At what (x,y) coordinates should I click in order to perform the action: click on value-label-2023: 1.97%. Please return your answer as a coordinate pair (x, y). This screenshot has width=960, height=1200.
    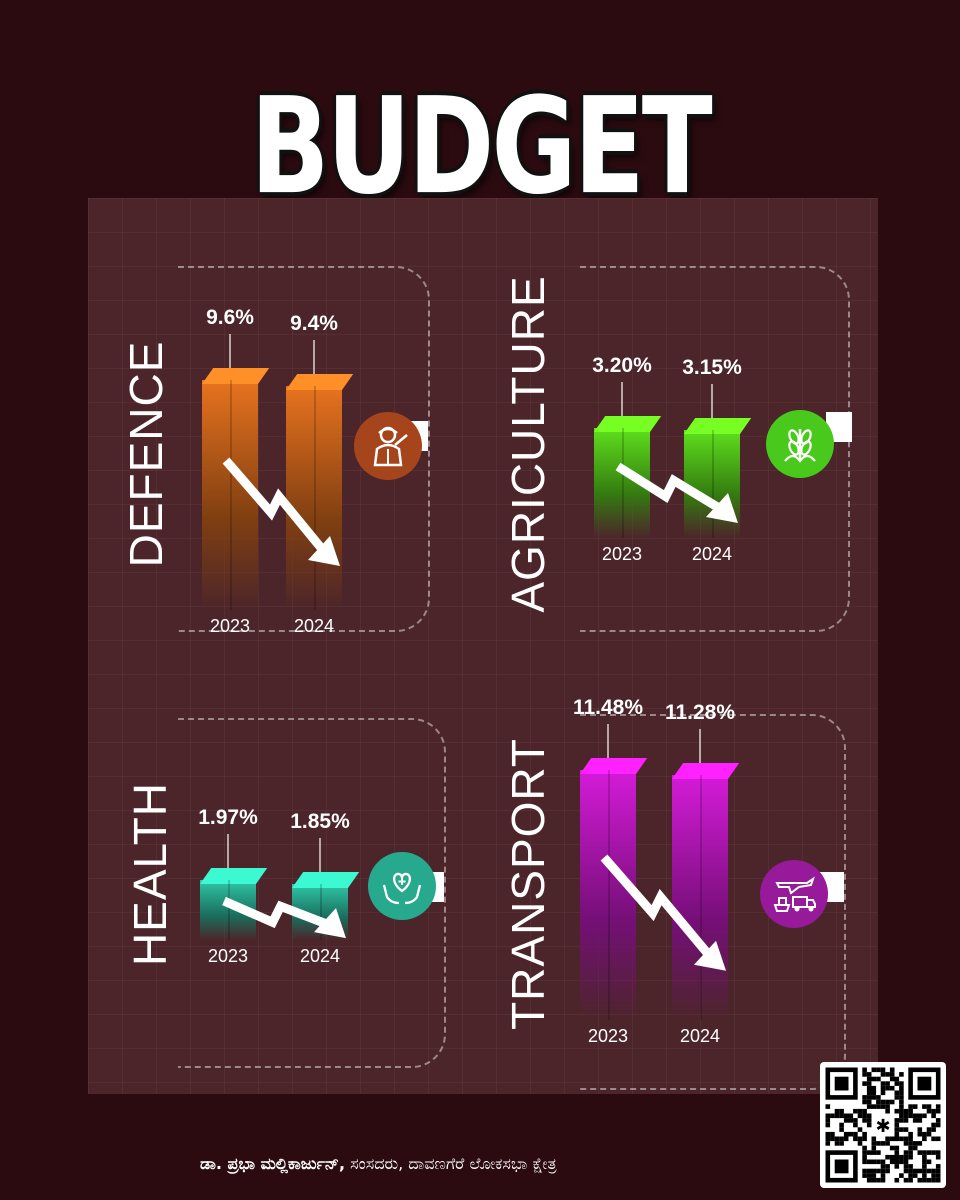
    Looking at the image, I should click on (228, 817).